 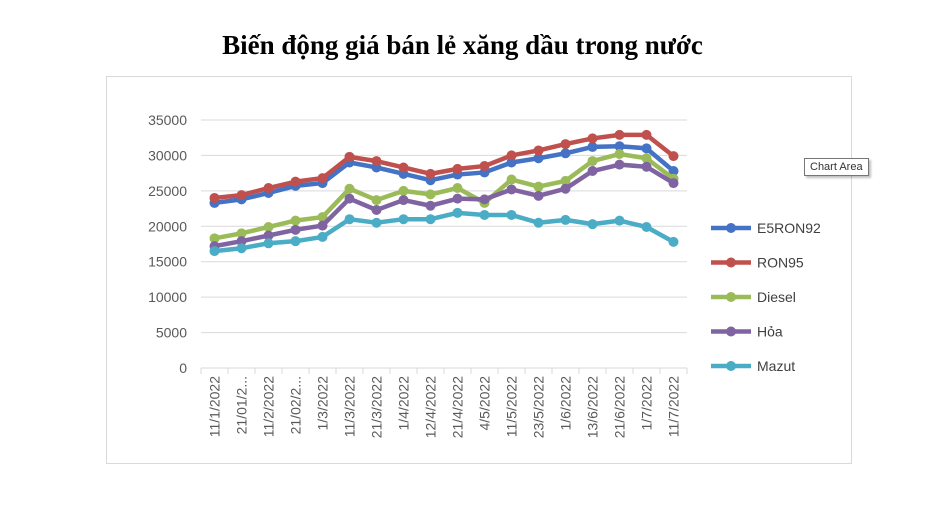 I want to click on series-mazut, so click(x=444, y=232).